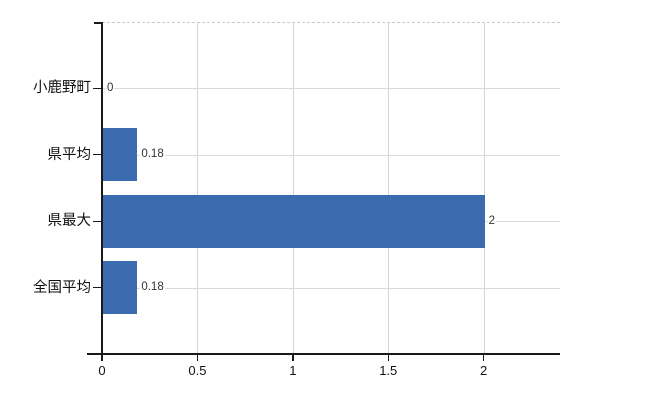  Describe the element at coordinates (98, 23) in the screenshot. I see `y-axis-top-tick` at that location.